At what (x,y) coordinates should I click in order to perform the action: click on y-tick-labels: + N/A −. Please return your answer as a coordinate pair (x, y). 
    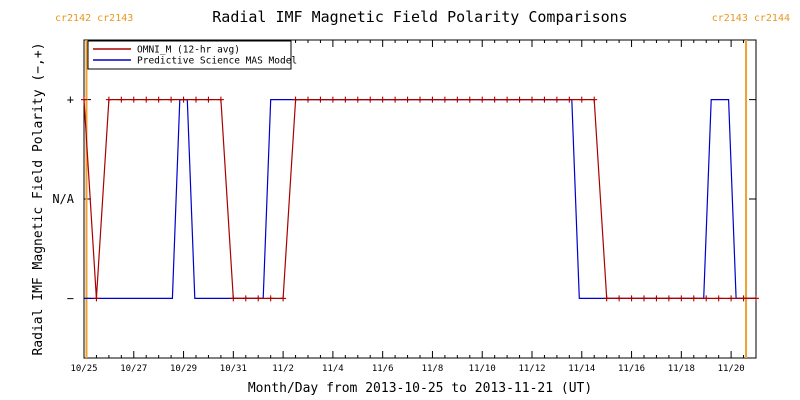
    Looking at the image, I should click on (63, 199).